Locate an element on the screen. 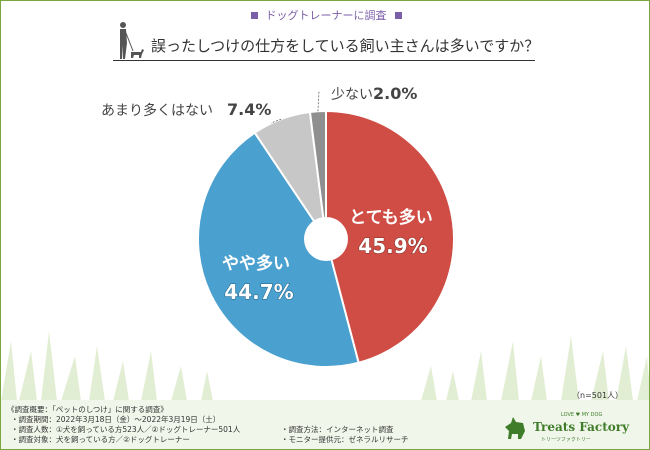 The height and width of the screenshot is (450, 650). leader-few is located at coordinates (318, 101).